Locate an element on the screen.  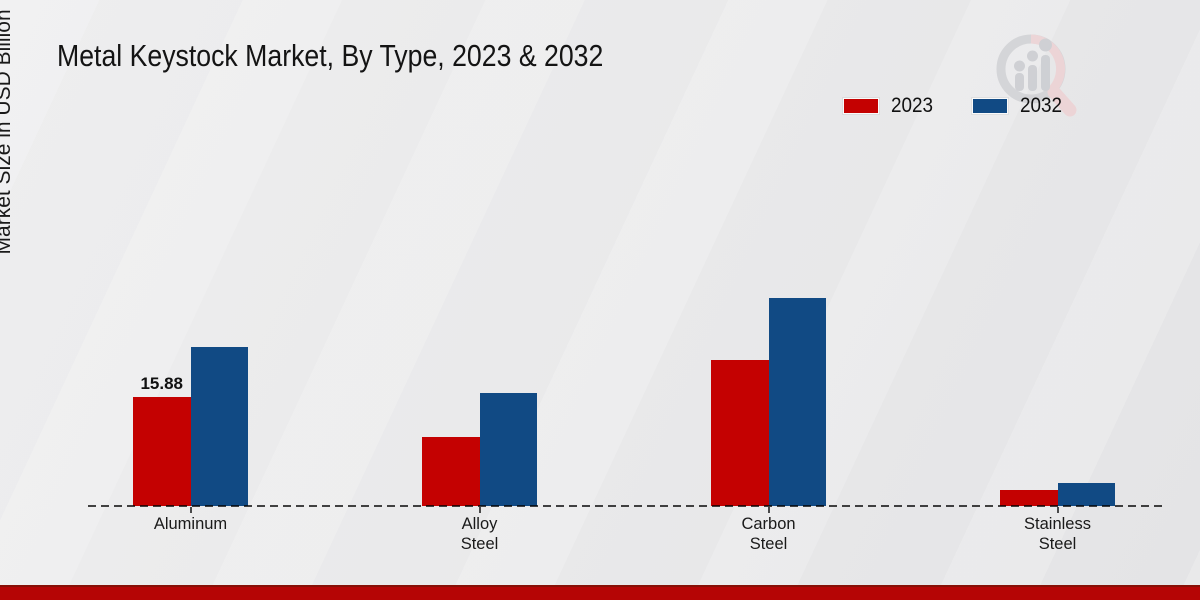
legend-item-2032: 2032 is located at coordinates (1019, 106).